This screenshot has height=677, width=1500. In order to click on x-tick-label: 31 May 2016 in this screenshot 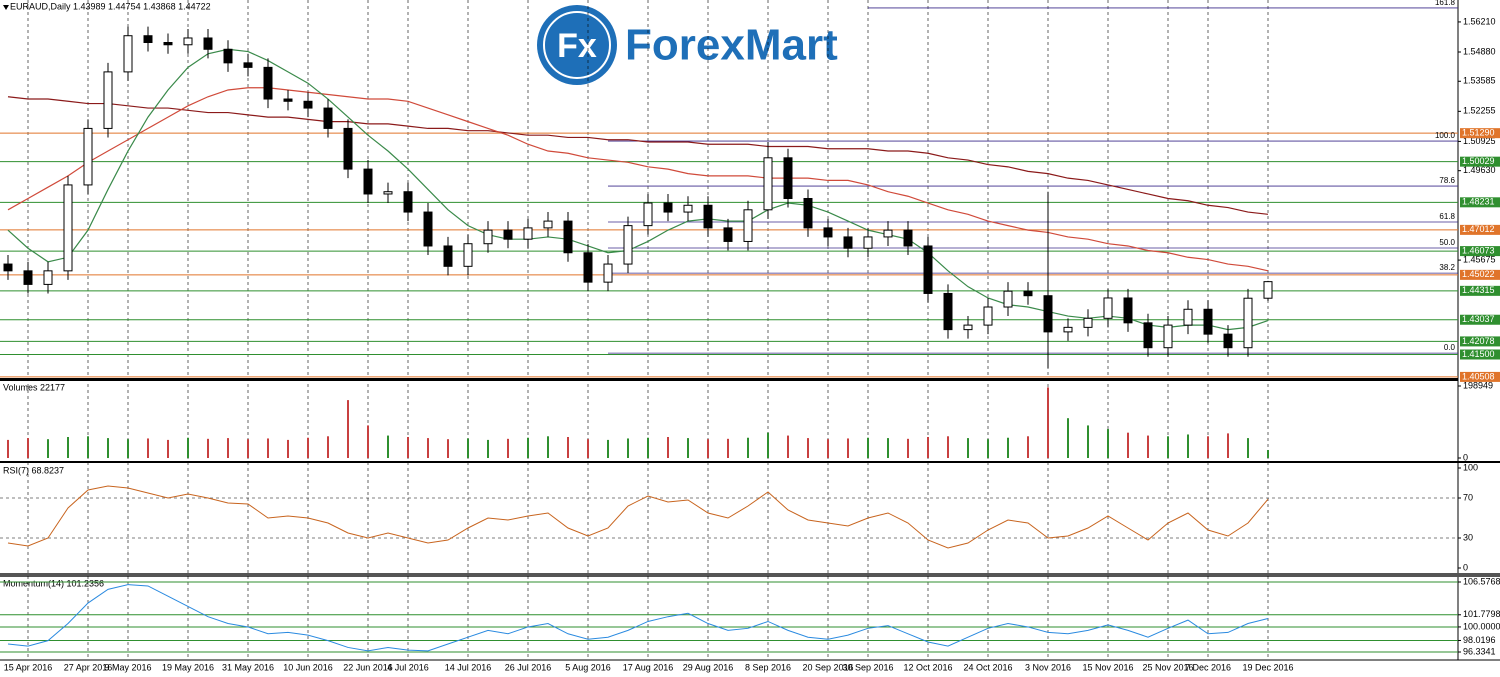, I will do `click(248, 667)`.